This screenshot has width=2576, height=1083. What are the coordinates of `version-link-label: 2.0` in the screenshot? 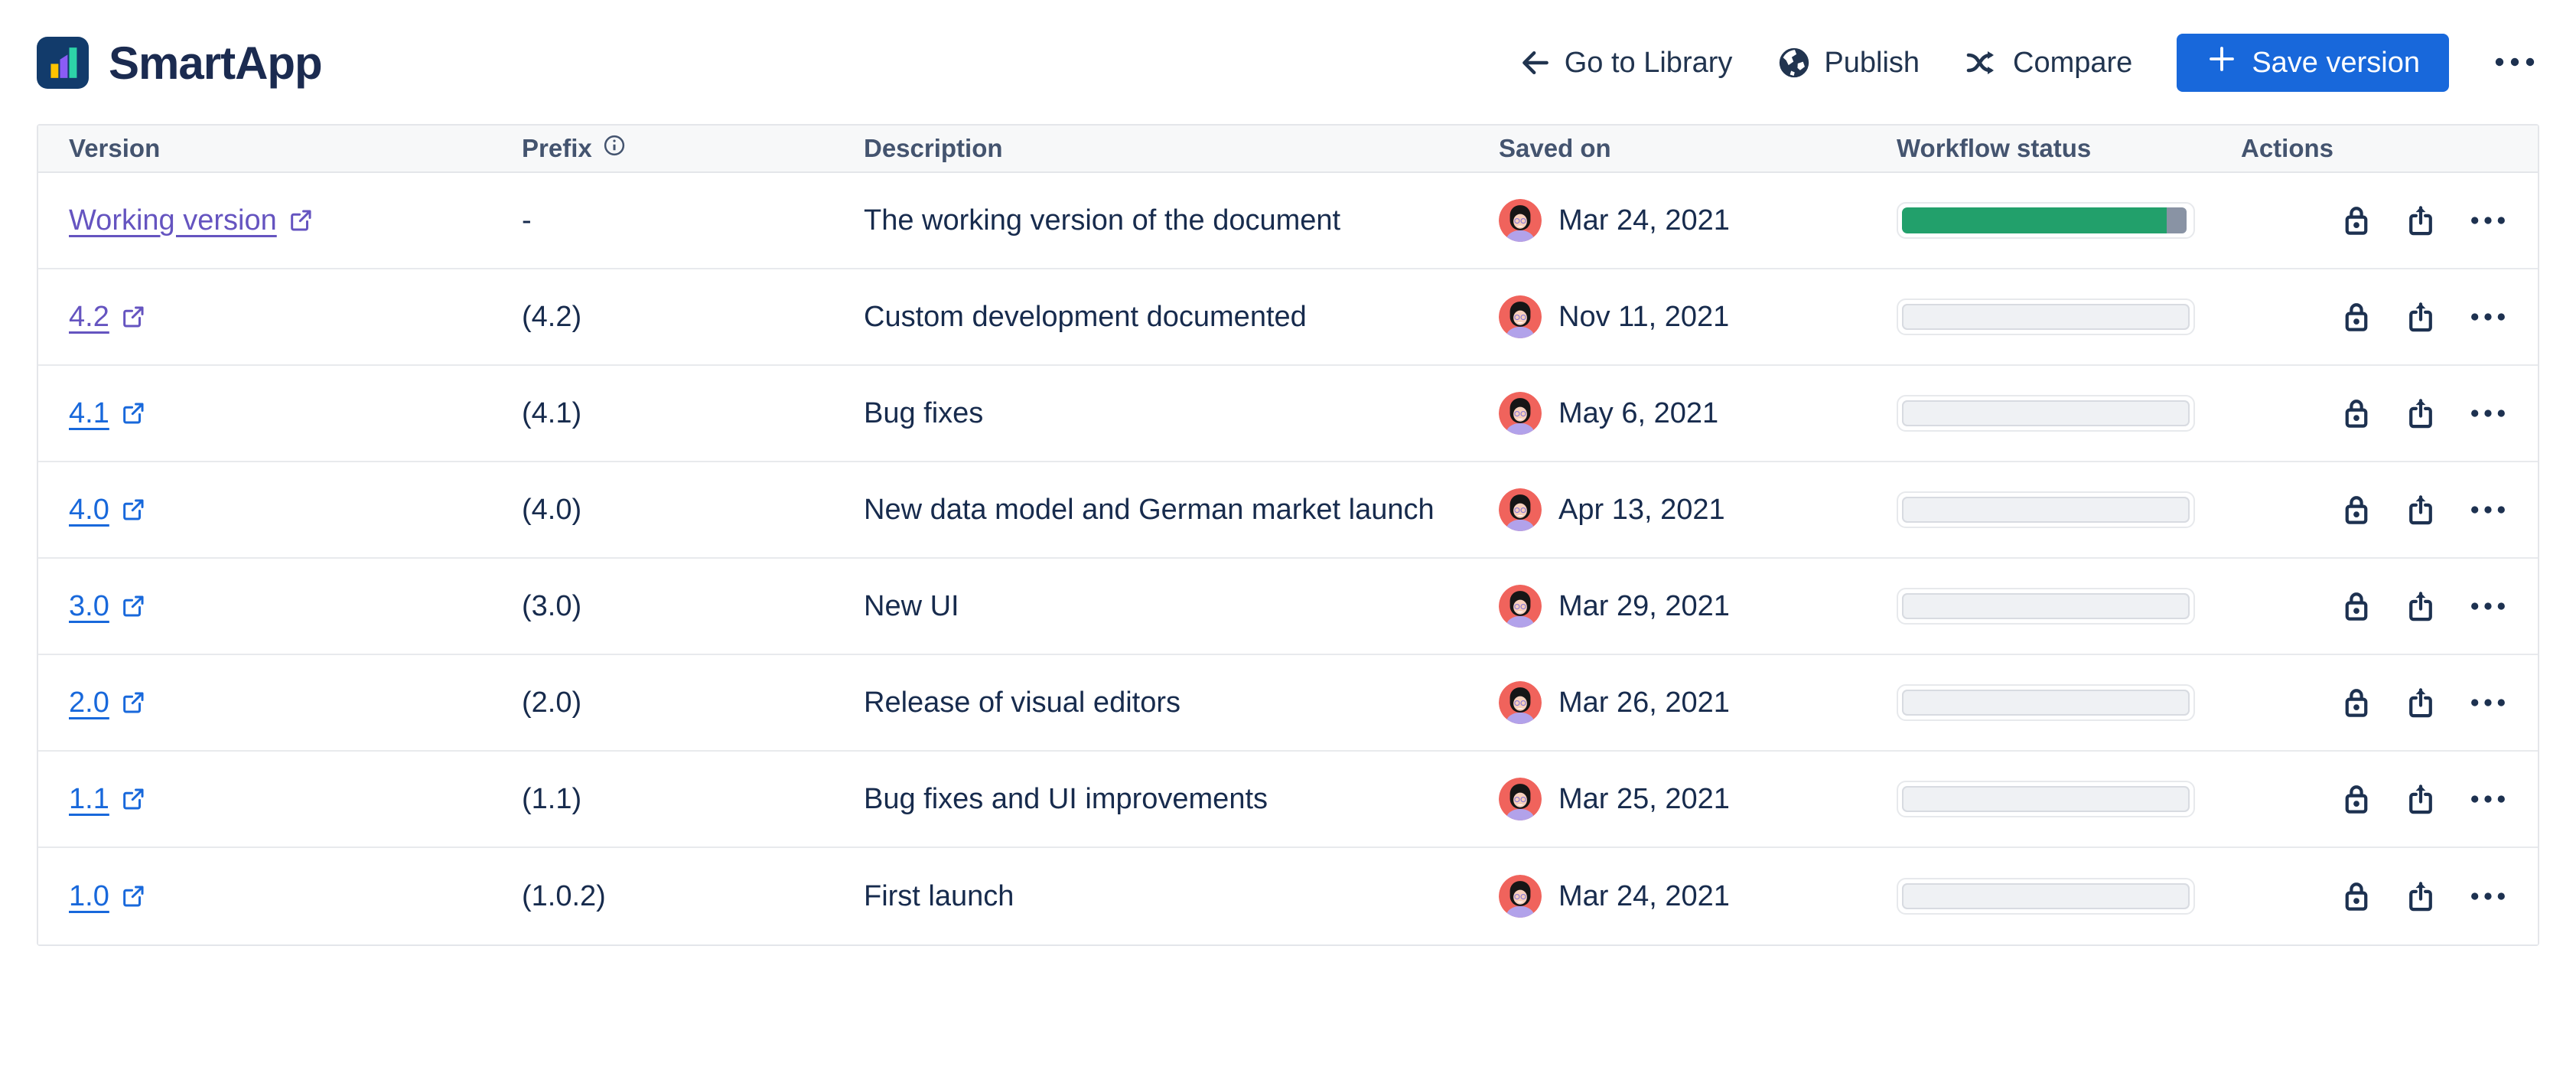 It's located at (89, 702).